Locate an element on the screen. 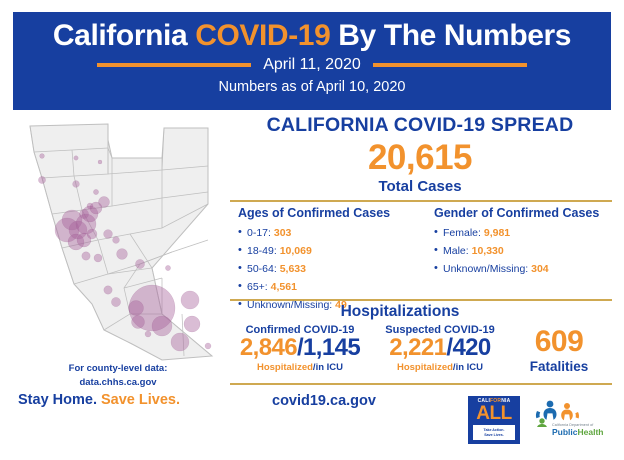  spread-title: CALIFORNIA COVID-19 SPREAD is located at coordinates (420, 125).